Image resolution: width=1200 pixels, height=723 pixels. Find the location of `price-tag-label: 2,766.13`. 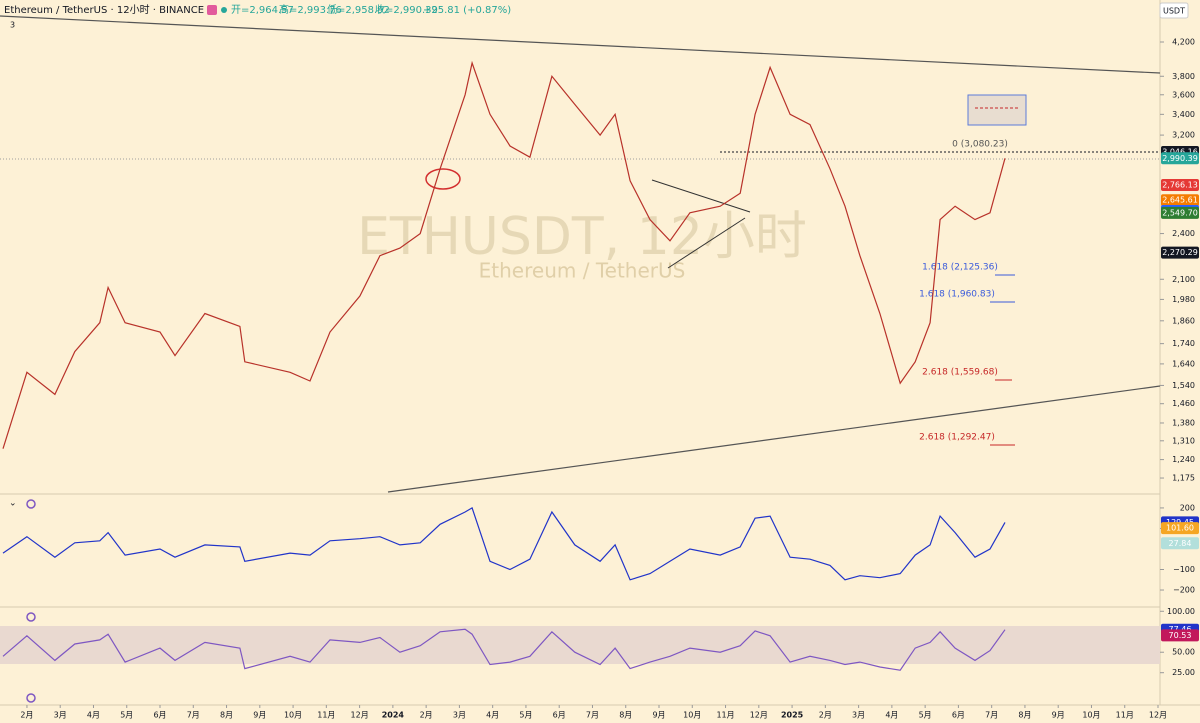

price-tag-label: 2,766.13 is located at coordinates (1180, 184).